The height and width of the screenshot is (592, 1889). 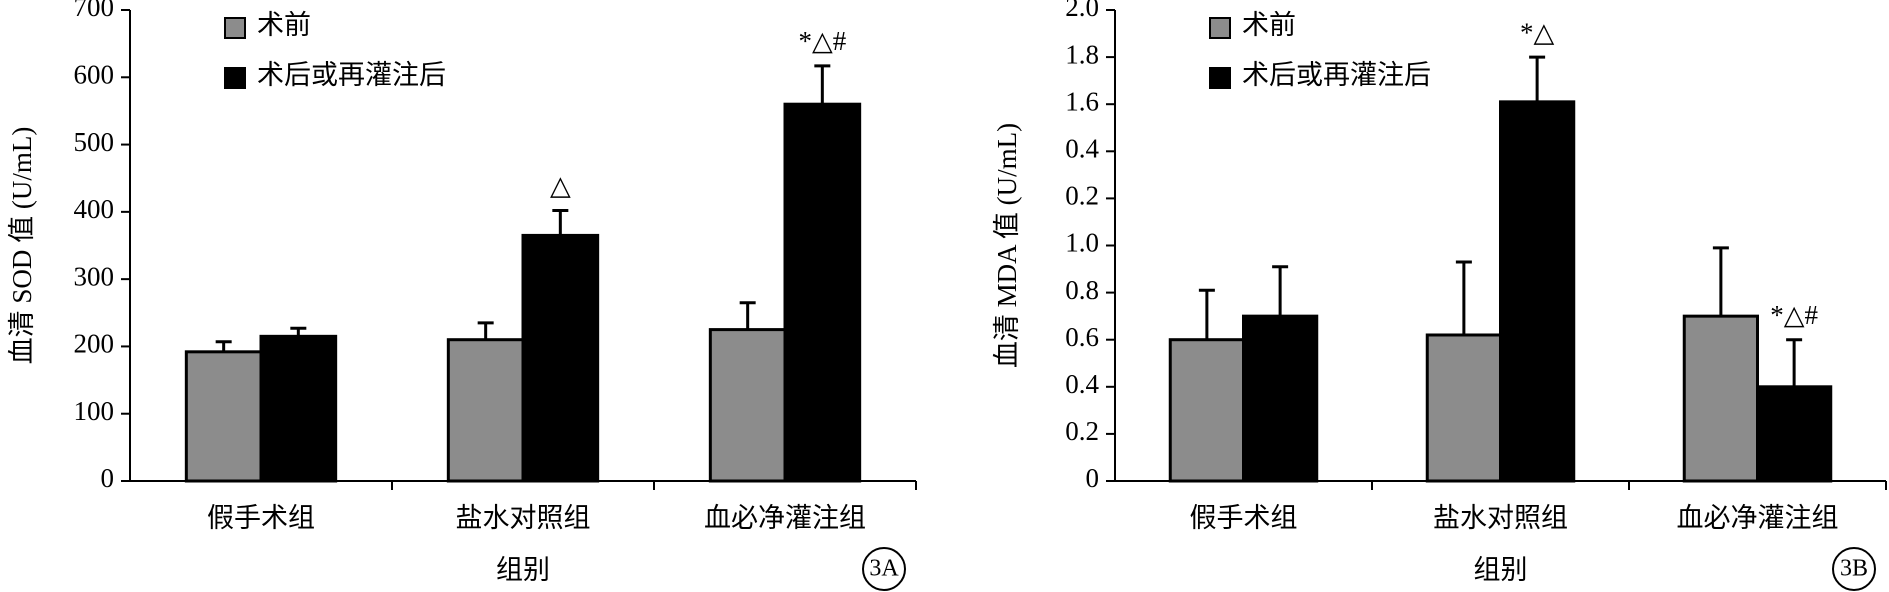 I want to click on y-axis-label: 血清 SOD 值 (U/mL), so click(x=22, y=246).